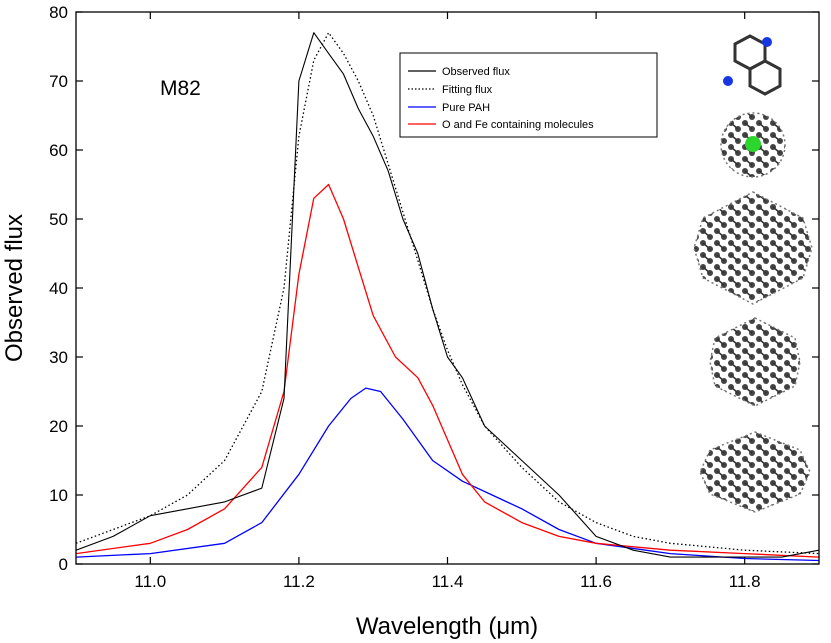 The width and height of the screenshot is (831, 643). What do you see at coordinates (518, 125) in the screenshot?
I see `legend-label-o-fe: O and Fe containing molecules` at bounding box center [518, 125].